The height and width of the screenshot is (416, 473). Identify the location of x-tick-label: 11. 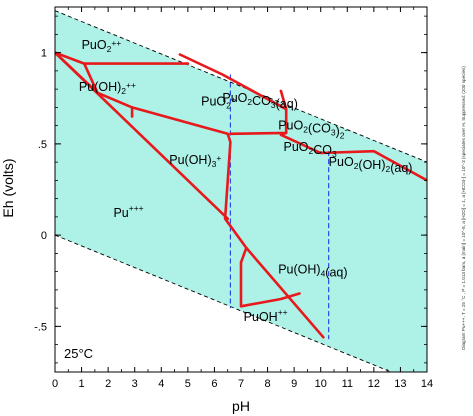
(347, 384).